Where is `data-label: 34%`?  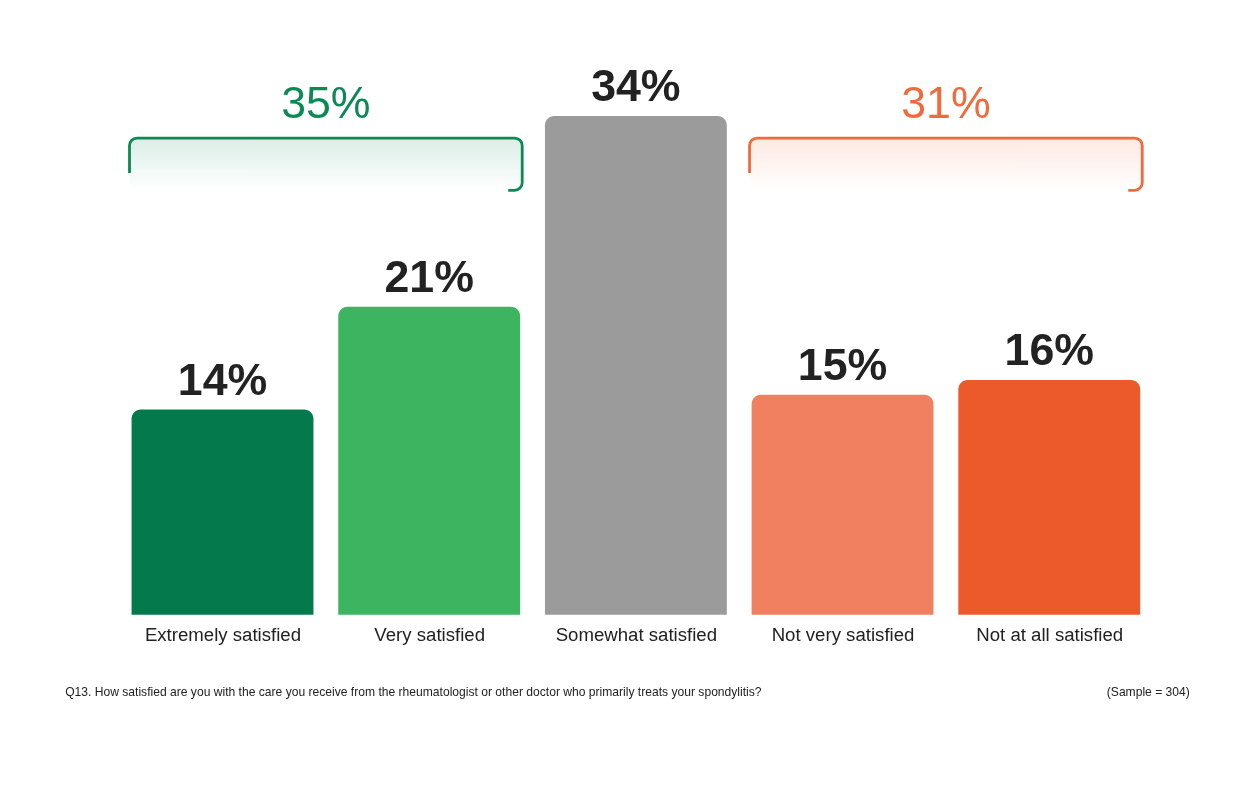 data-label: 34% is located at coordinates (636, 86).